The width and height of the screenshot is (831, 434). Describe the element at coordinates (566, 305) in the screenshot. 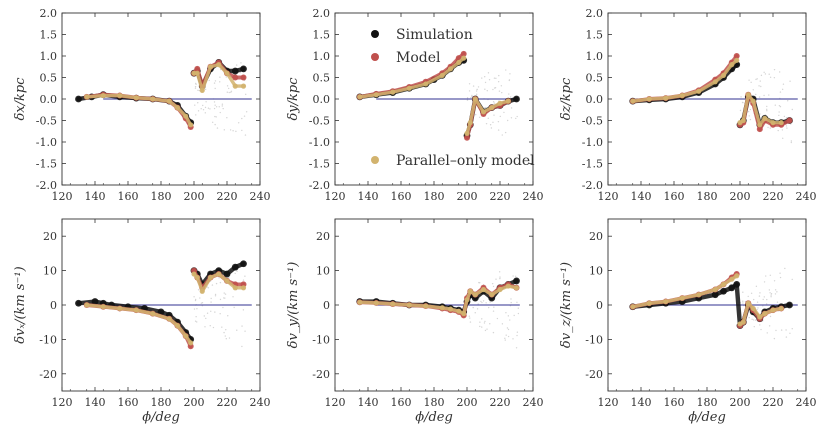

I see `y-axis-label: δv_z/(km s⁻¹)` at that location.